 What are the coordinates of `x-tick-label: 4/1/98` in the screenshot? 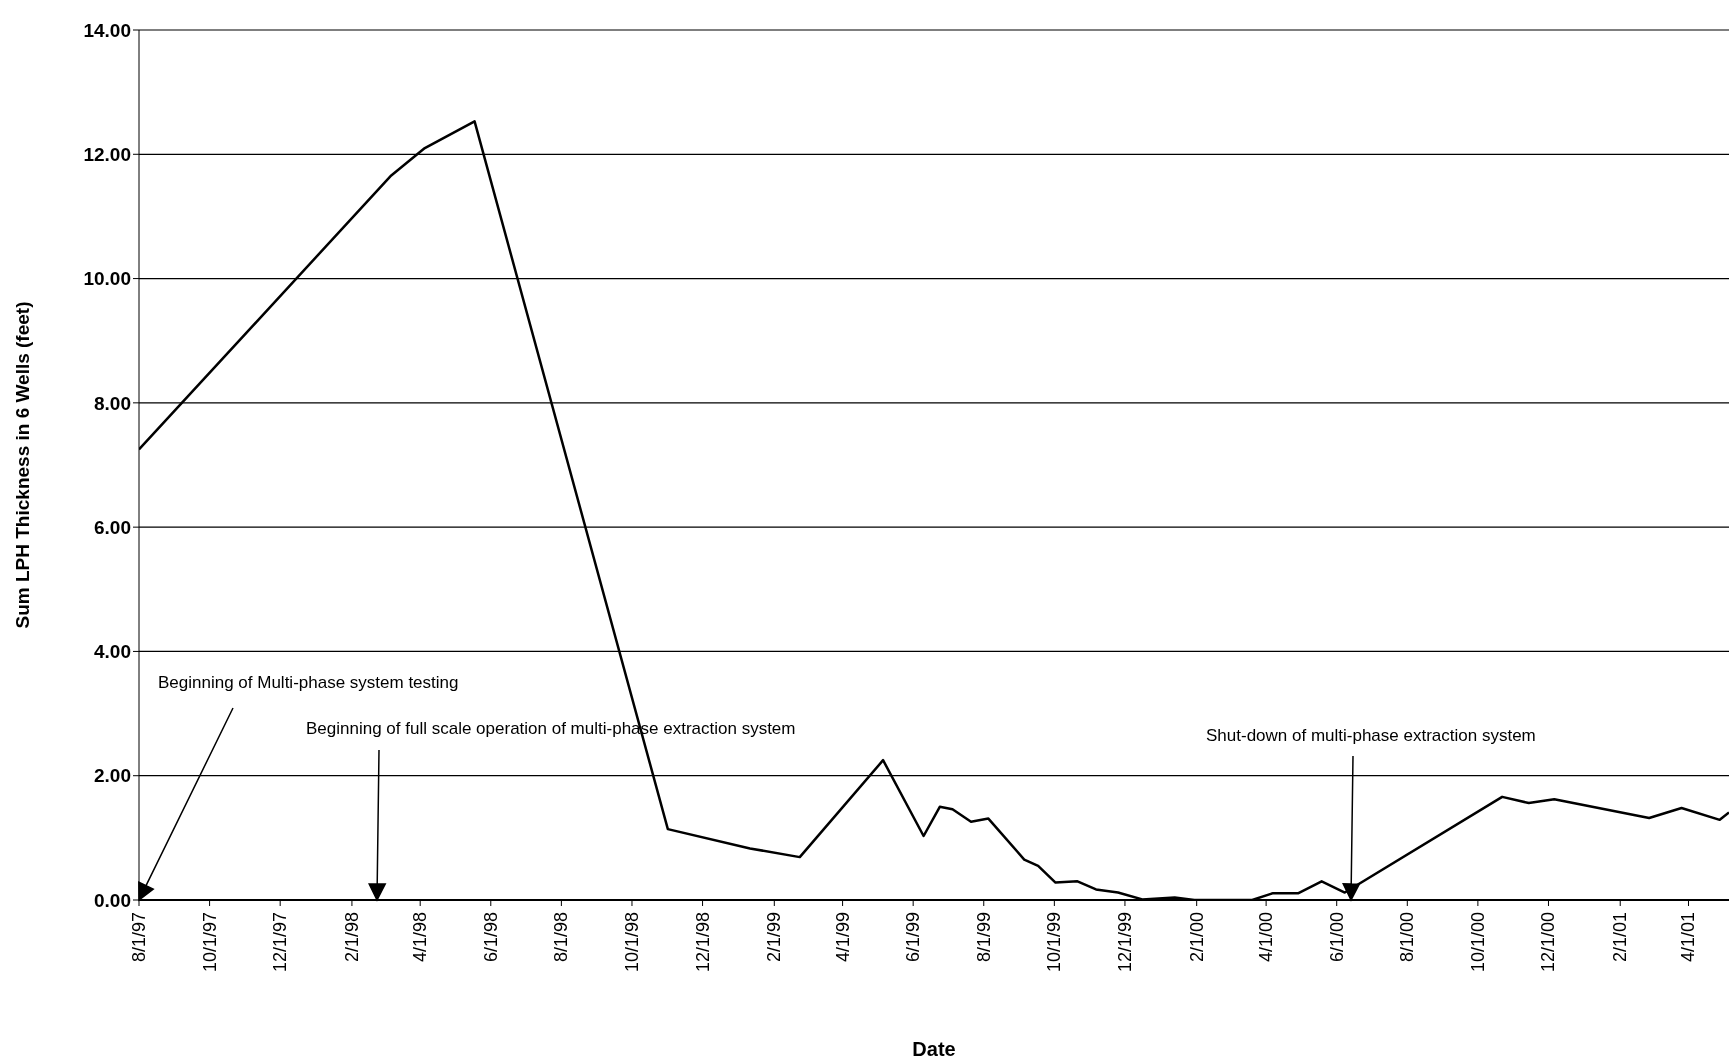 It's located at (420, 937).